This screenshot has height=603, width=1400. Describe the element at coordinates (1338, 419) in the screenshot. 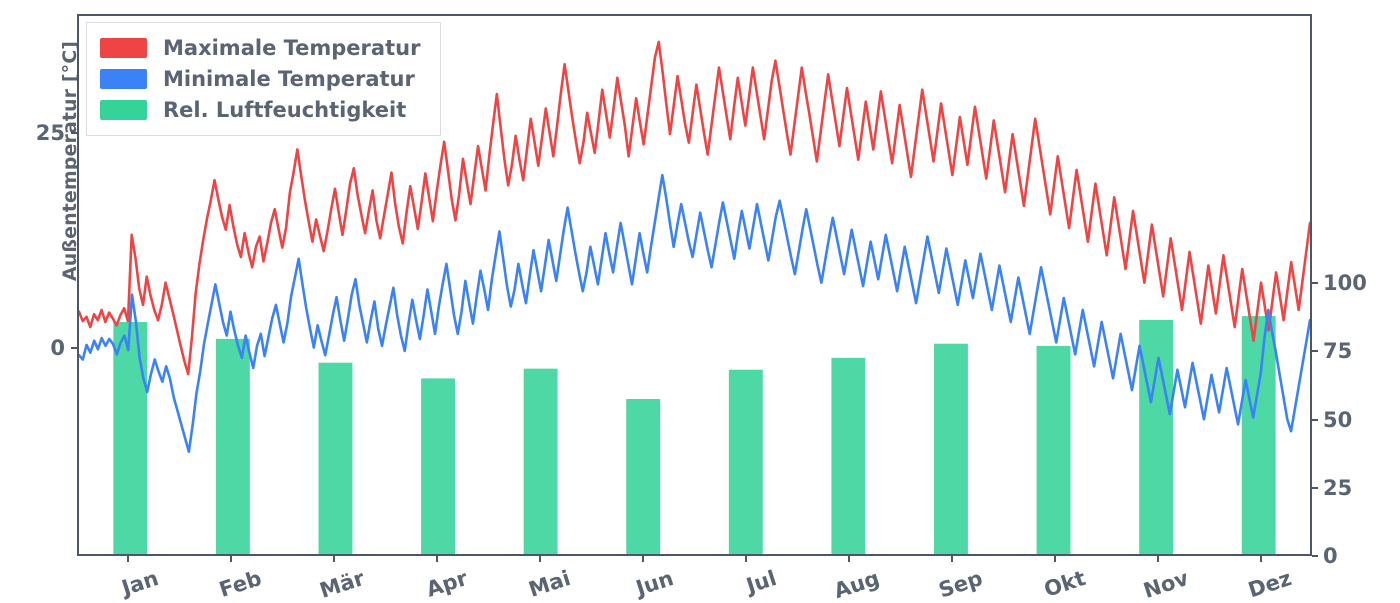

I see `y-axis-right-tick-label: 50` at that location.